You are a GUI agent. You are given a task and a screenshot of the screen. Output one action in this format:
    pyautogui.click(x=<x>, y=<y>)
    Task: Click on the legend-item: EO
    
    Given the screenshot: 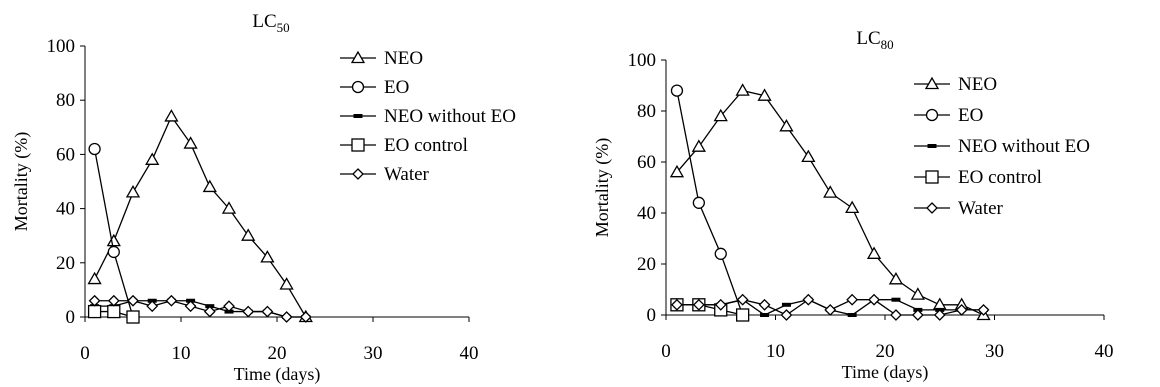 What is the action you would take?
    pyautogui.click(x=948, y=115)
    